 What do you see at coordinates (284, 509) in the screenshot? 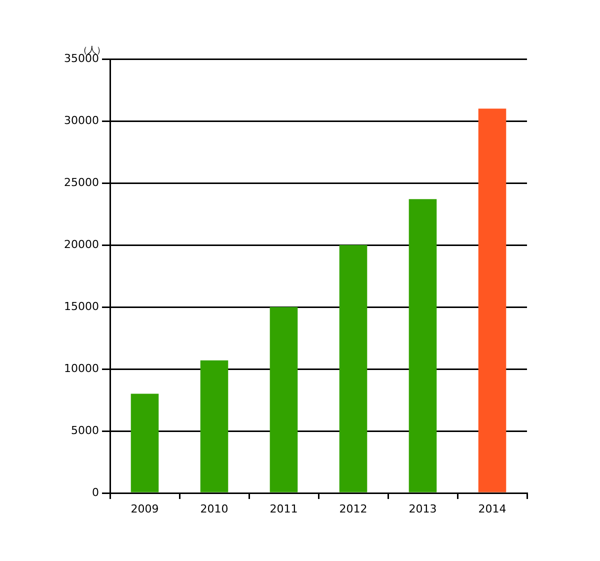
I see `x-tick-label: 2011` at bounding box center [284, 509].